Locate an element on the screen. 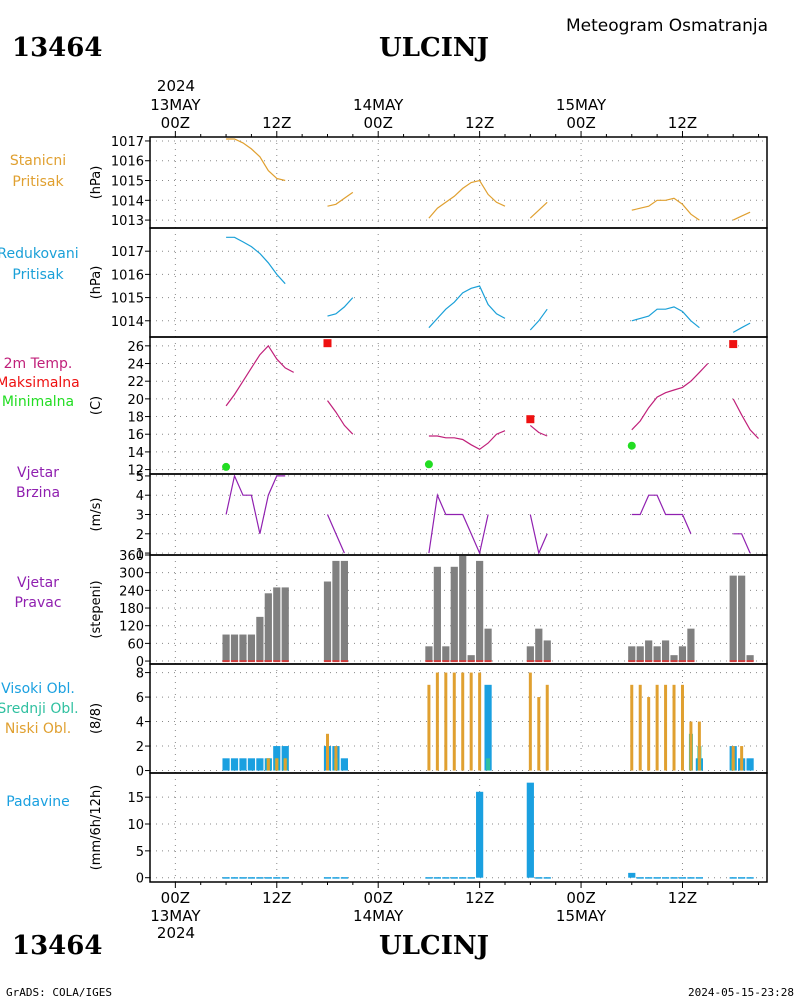 This screenshot has width=800, height=1000. panel-label: Padavine is located at coordinates (38, 802).